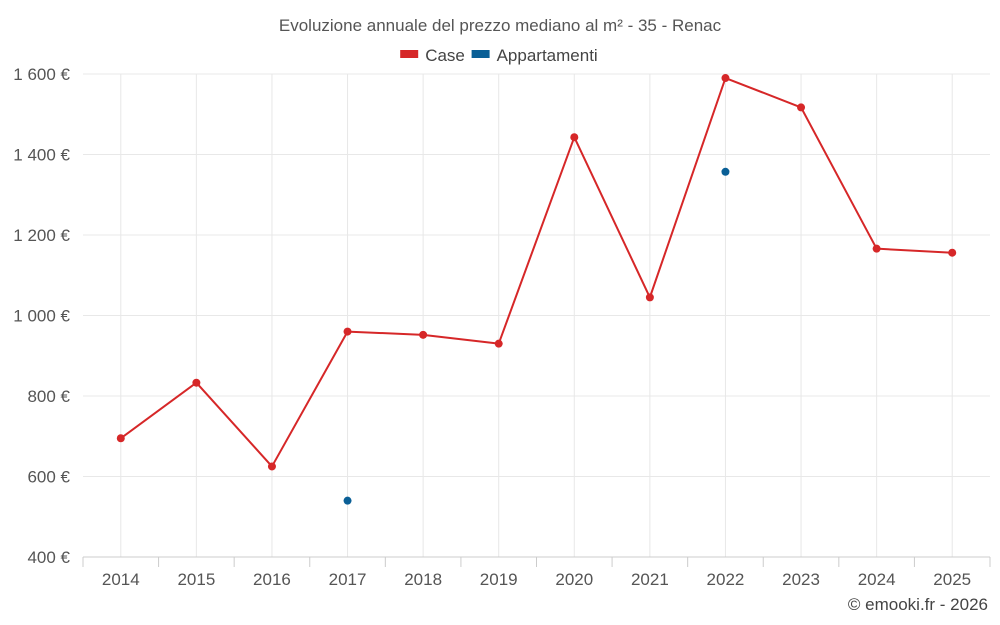 This screenshot has width=1000, height=625. What do you see at coordinates (547, 55) in the screenshot?
I see `legend-label-appartamenti: Appartamenti` at bounding box center [547, 55].